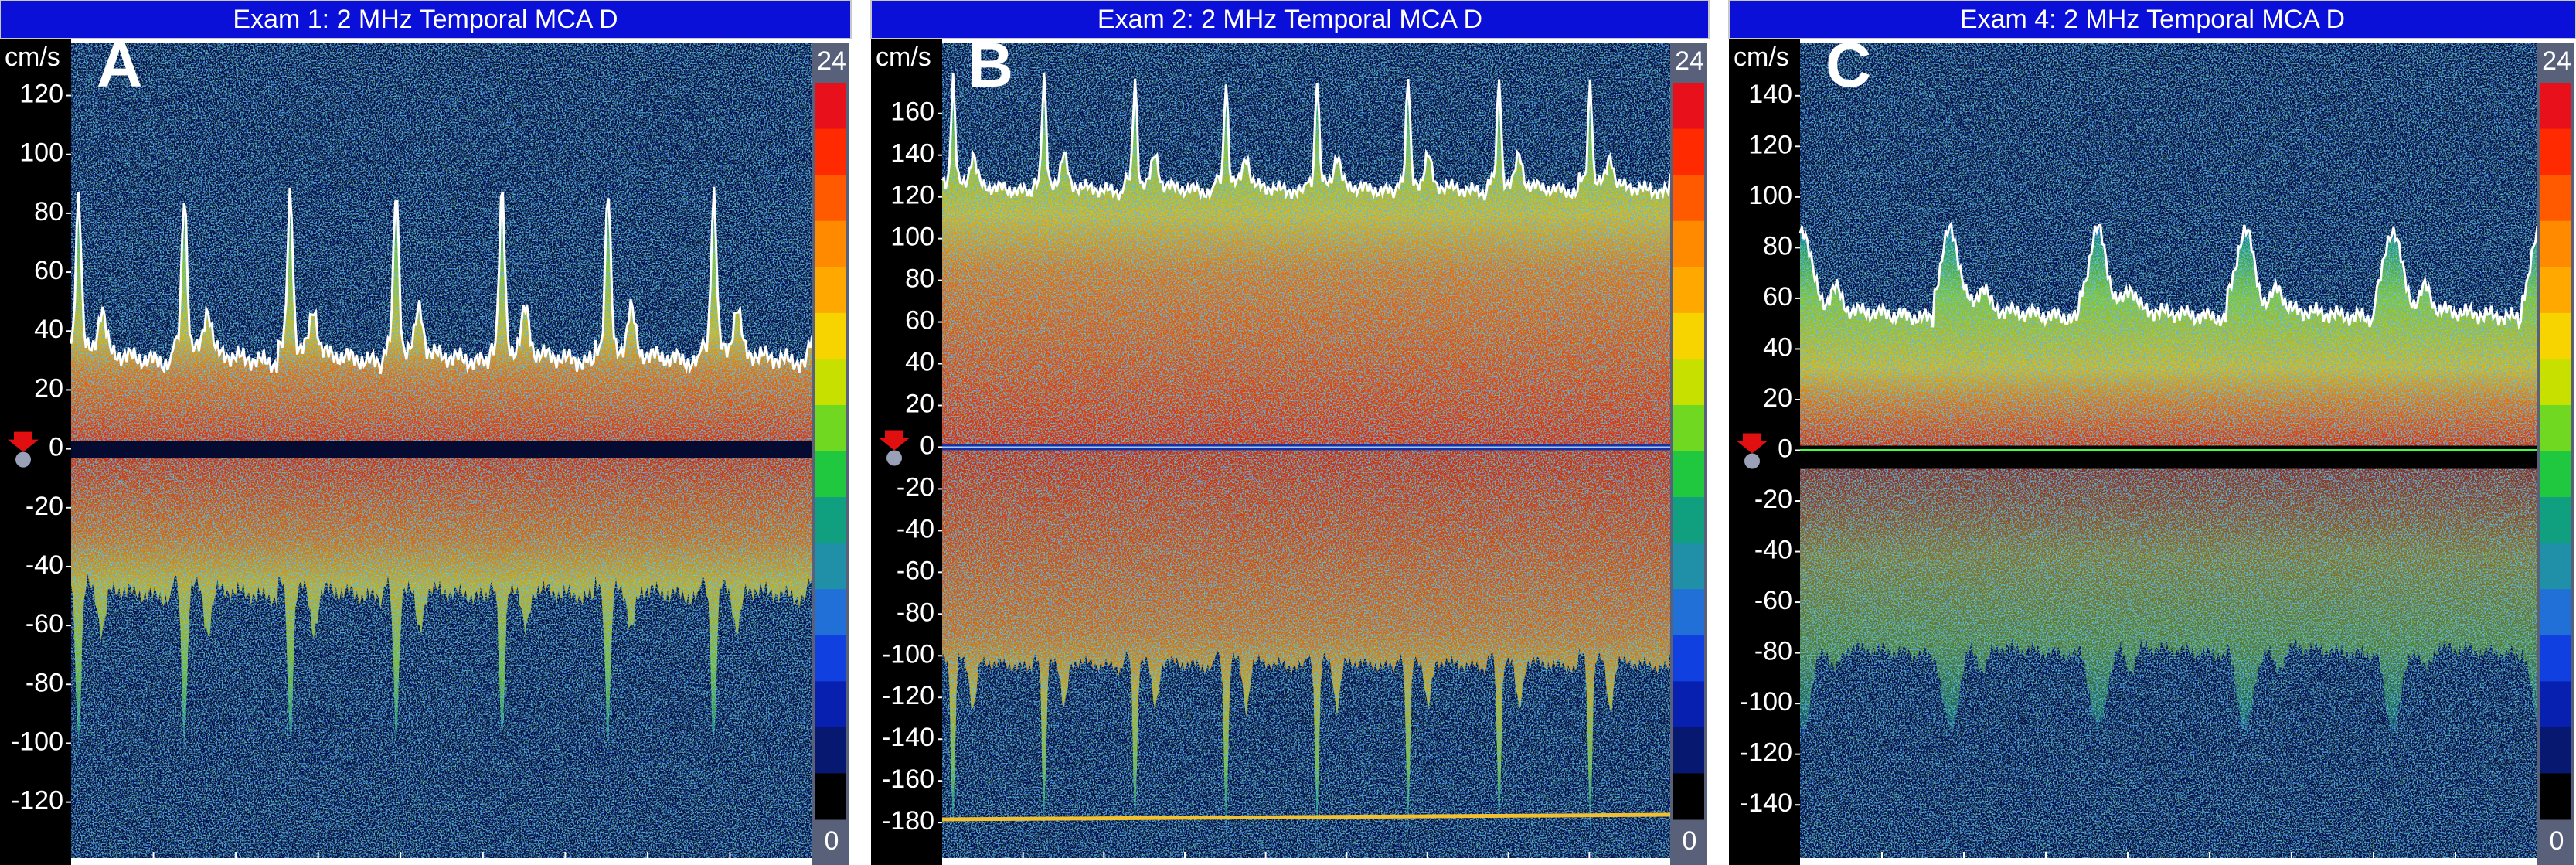 This screenshot has height=865, width=2576. What do you see at coordinates (1306, 817) in the screenshot?
I see `baseline-marker` at bounding box center [1306, 817].